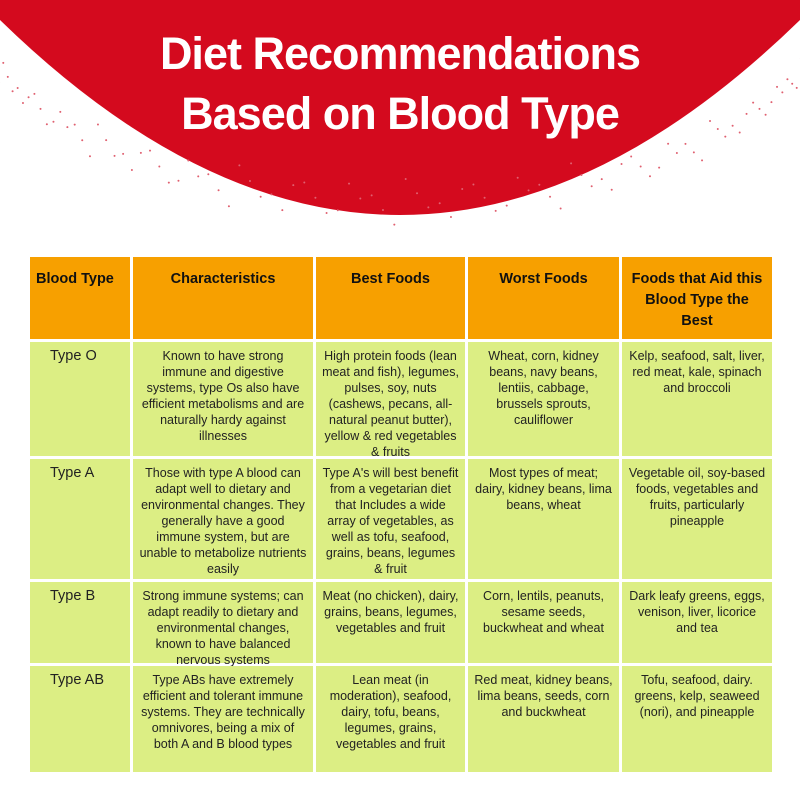 The height and width of the screenshot is (800, 800). What do you see at coordinates (80, 298) in the screenshot?
I see `header-cell: Blood Type` at bounding box center [80, 298].